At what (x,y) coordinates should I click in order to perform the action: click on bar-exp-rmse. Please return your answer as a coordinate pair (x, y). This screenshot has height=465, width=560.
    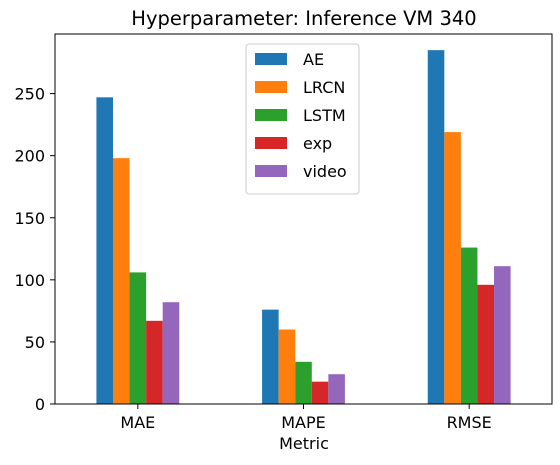
    Looking at the image, I should click on (486, 344).